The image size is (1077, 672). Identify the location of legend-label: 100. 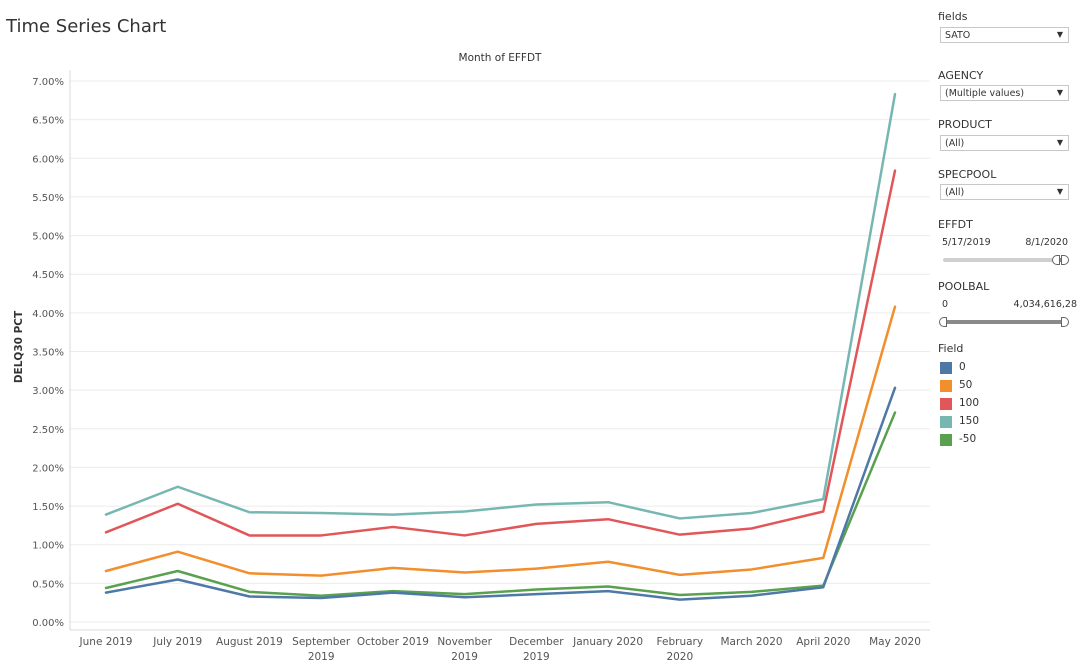
(969, 403).